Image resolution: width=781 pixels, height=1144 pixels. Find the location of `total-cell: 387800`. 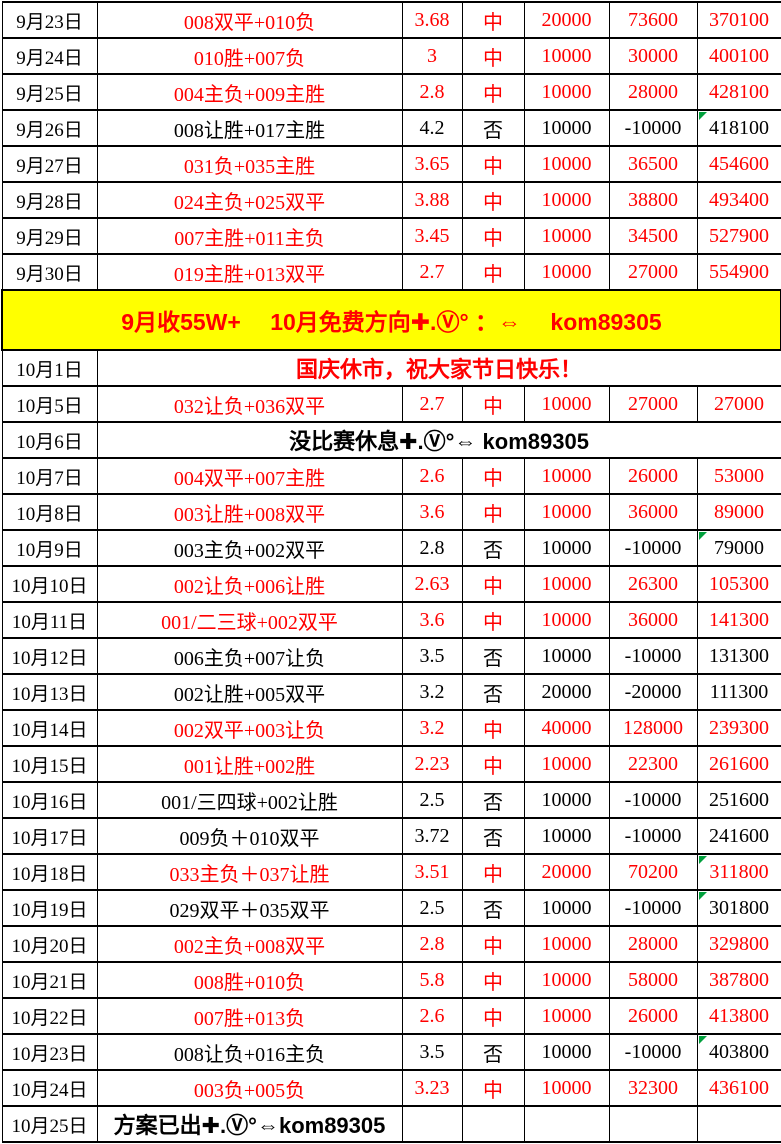

total-cell: 387800 is located at coordinates (738, 980).